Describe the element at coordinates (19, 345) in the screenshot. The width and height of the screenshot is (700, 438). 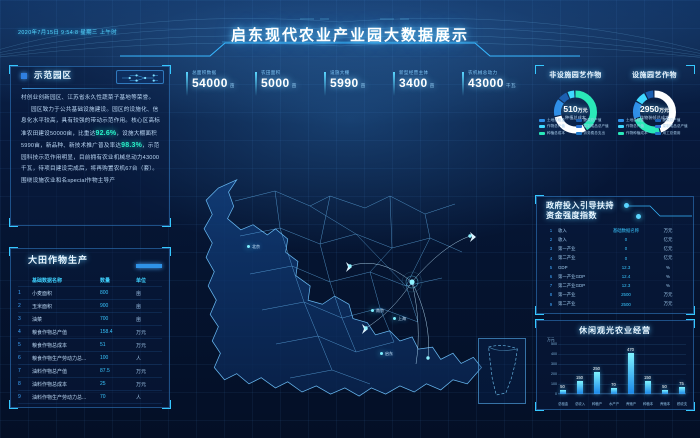
I see `cell-index: 5` at that location.